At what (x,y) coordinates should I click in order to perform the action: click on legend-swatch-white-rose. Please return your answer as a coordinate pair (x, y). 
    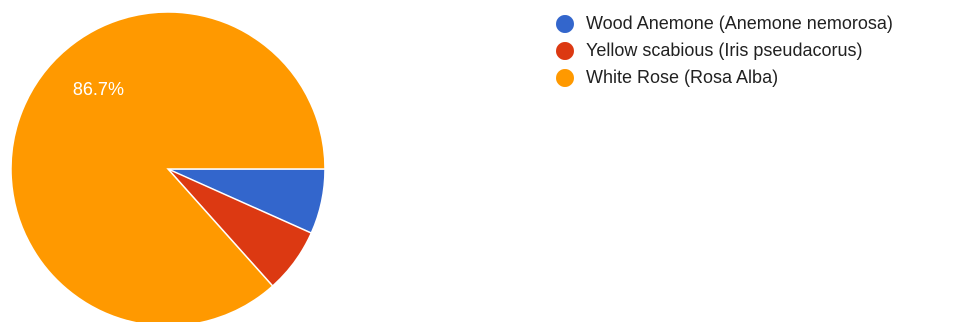
    Looking at the image, I should click on (565, 77).